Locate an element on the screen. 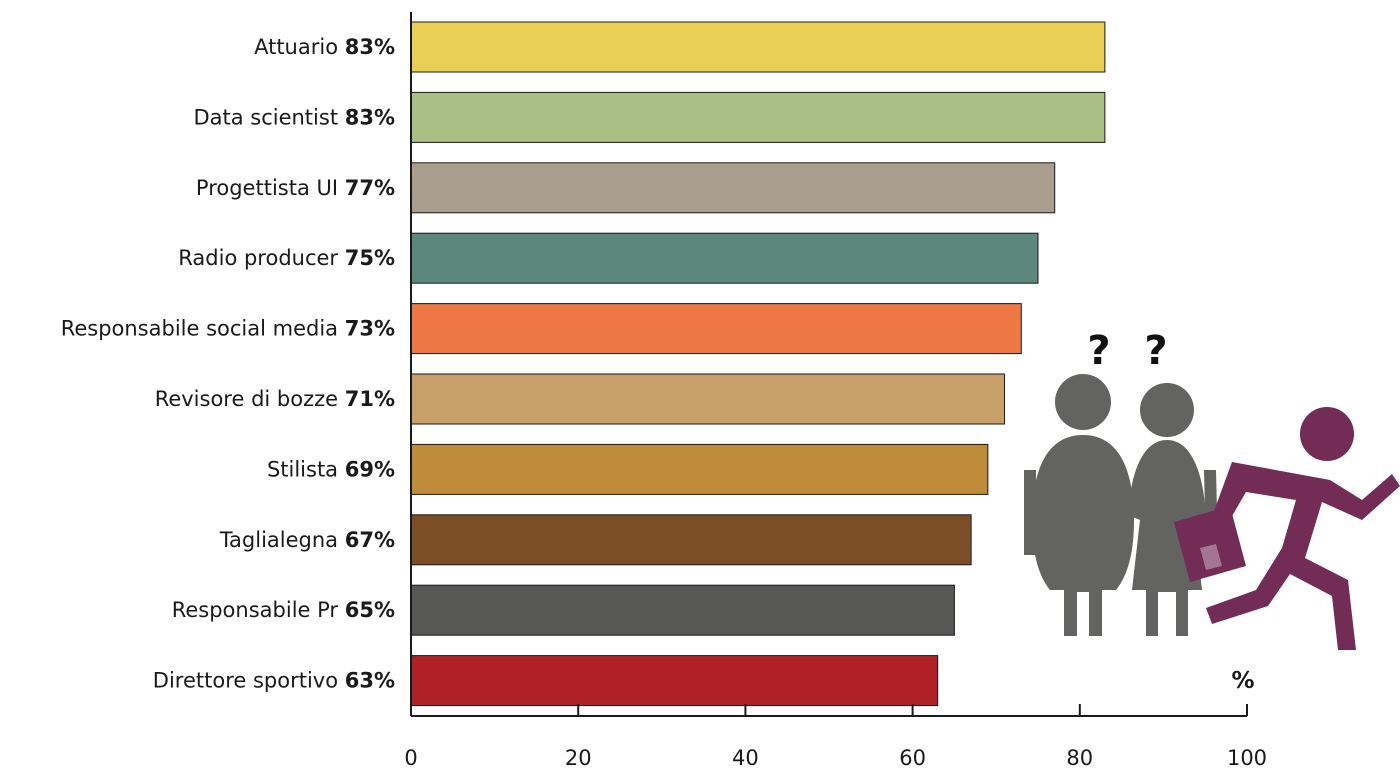 The height and width of the screenshot is (768, 1400). illustration: ? ? is located at coordinates (1212, 489).